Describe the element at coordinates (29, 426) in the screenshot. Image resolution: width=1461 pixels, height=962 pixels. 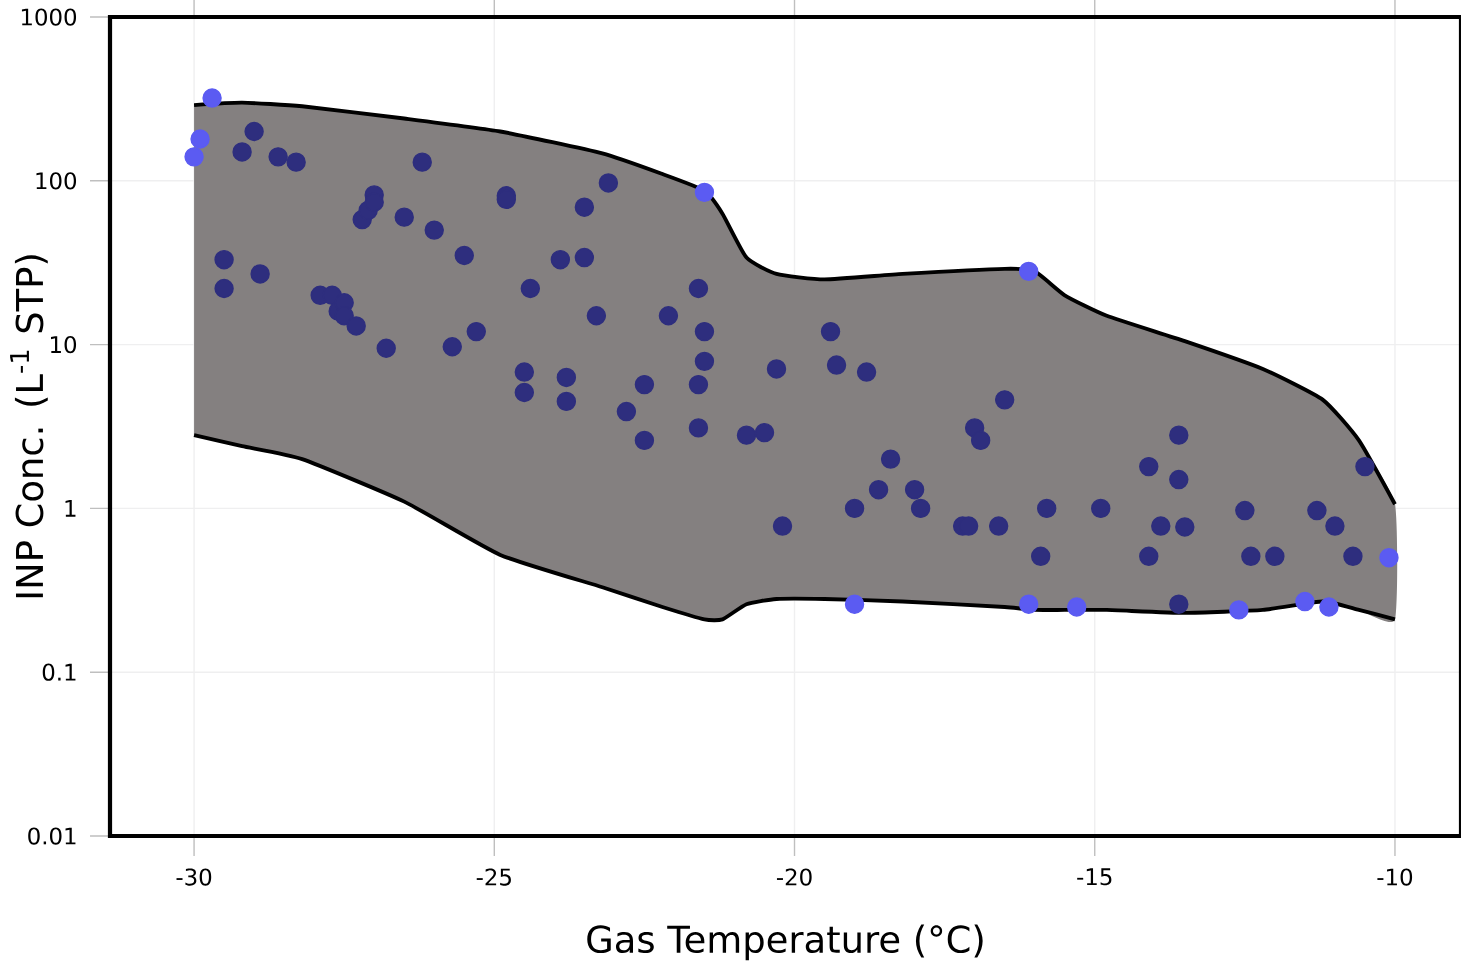
I see `y-axis-title: INP Conc. (L$^{-1}$ STP)` at that location.